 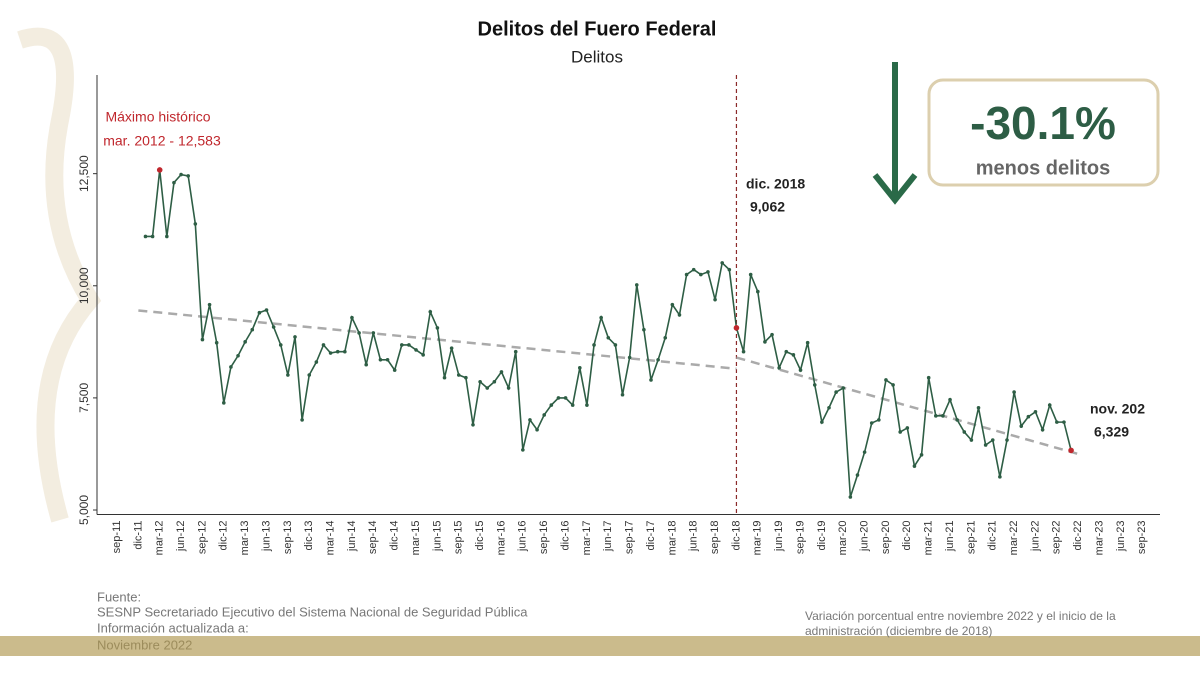 I want to click on x-tick-label: mar-16, so click(x=501, y=538).